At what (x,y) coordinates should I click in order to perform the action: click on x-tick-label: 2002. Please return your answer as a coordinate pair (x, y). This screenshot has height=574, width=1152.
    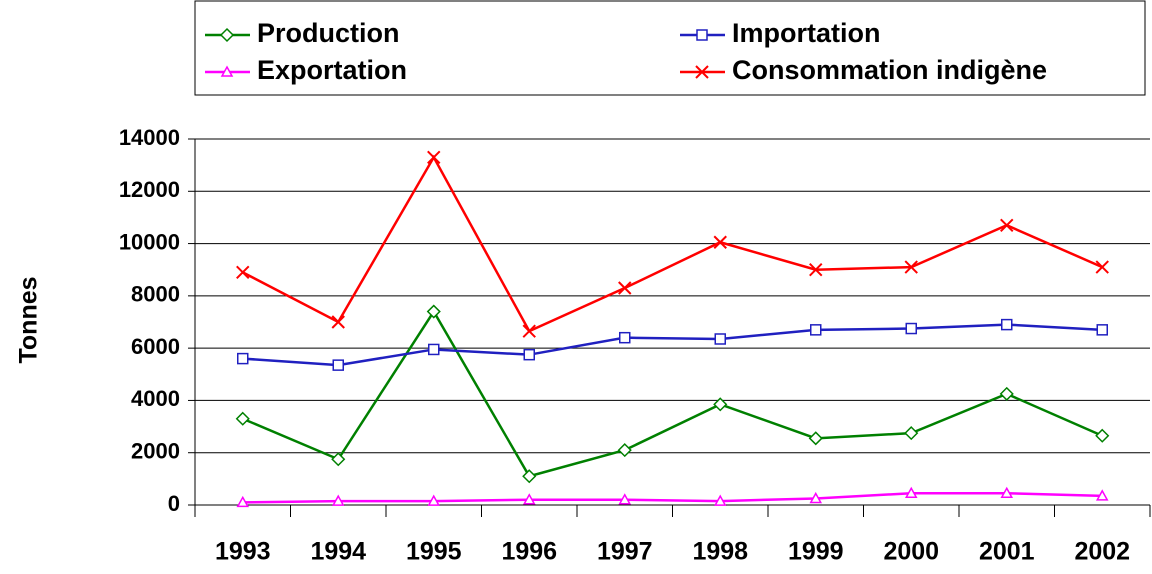
    Looking at the image, I should click on (1102, 552).